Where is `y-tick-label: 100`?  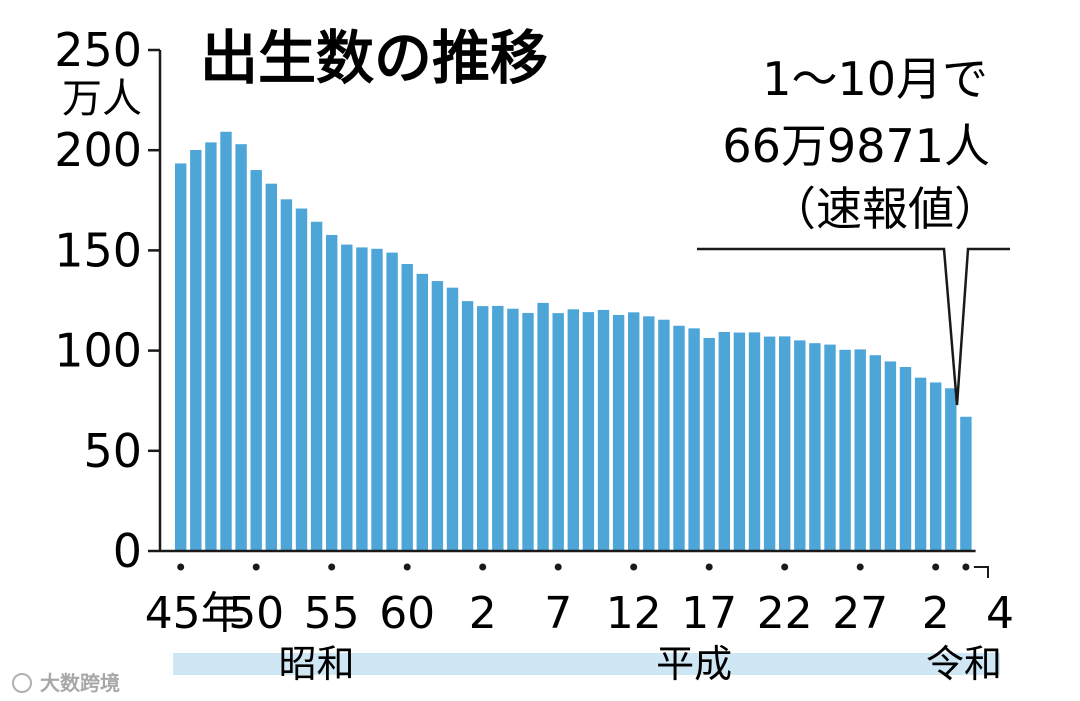 y-tick-label: 100 is located at coordinates (98, 351).